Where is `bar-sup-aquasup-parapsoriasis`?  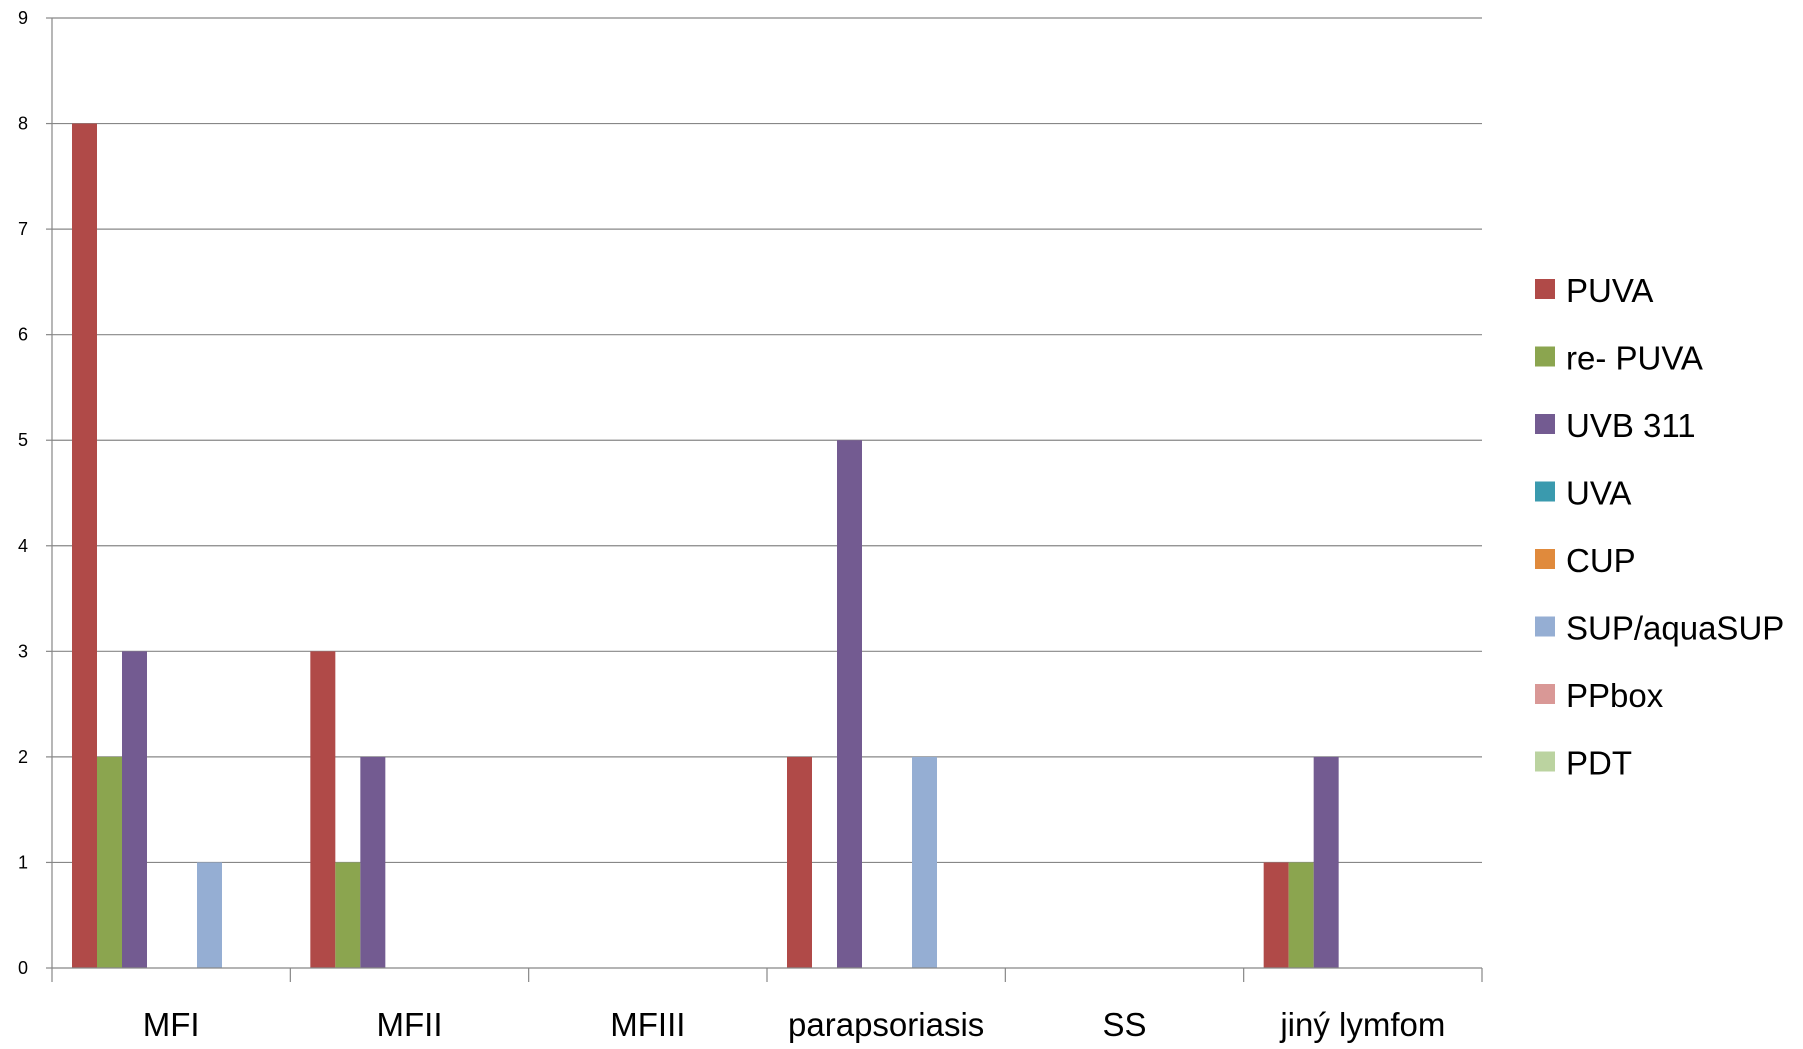
bar-sup-aquasup-parapsoriasis is located at coordinates (924, 862).